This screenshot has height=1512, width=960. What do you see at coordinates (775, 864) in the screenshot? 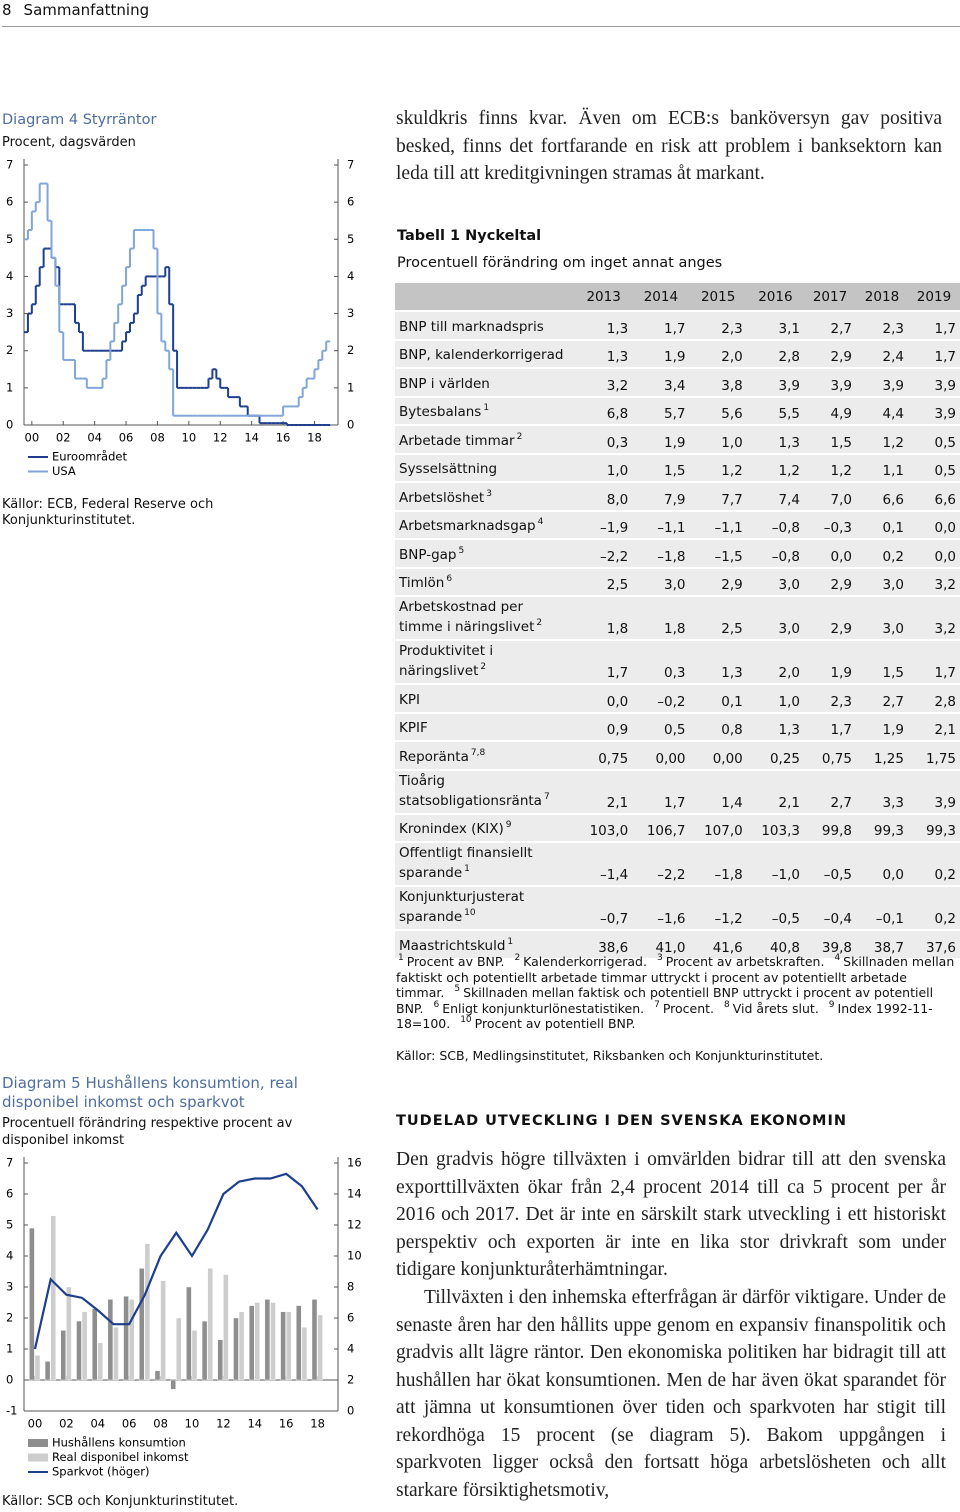
I see `value-cell: –1,0` at bounding box center [775, 864].